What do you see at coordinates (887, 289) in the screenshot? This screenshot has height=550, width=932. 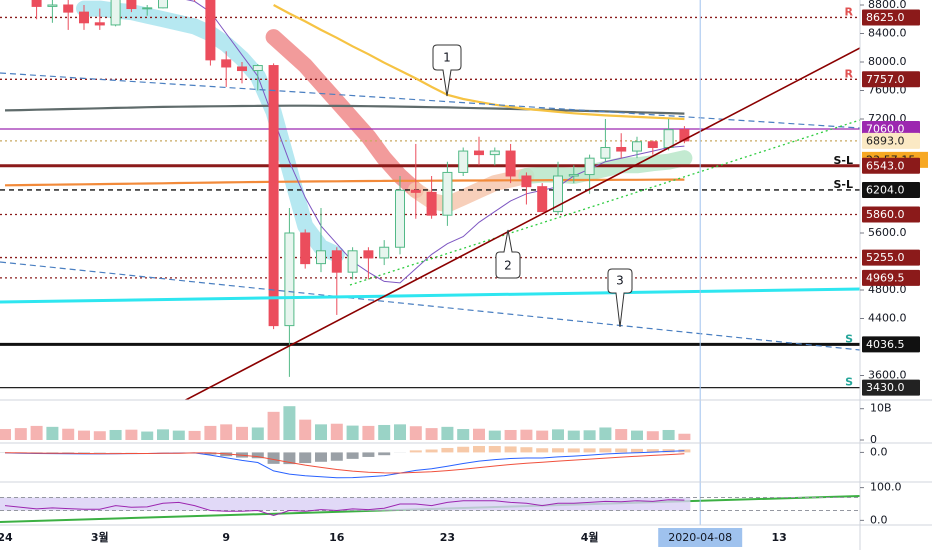 I see `y-tick-label: 4800.0` at bounding box center [887, 289].